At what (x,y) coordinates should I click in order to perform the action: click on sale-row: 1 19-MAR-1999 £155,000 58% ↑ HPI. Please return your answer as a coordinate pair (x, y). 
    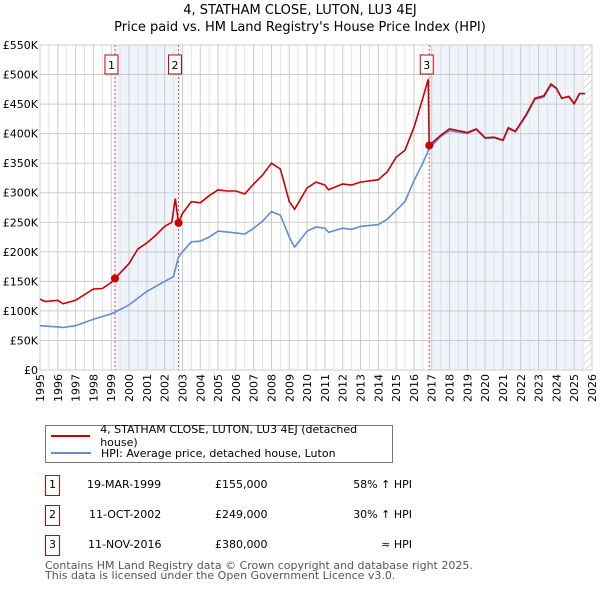
    Looking at the image, I should click on (255, 485).